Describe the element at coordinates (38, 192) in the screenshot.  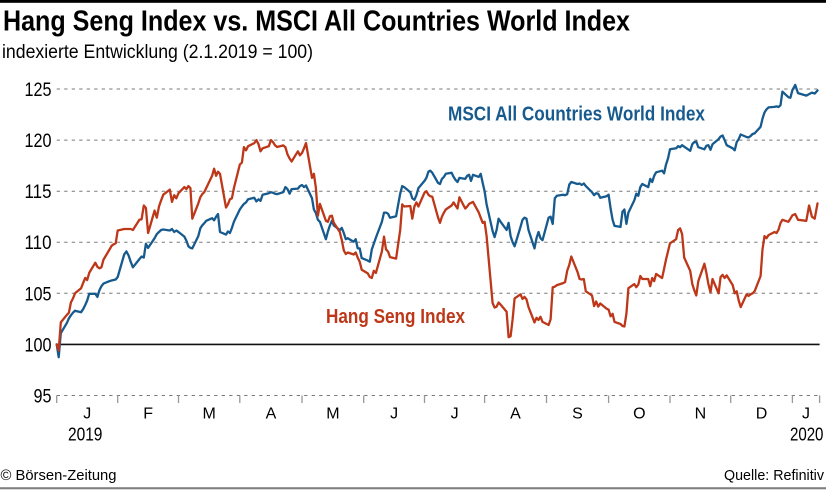
I see `svg-text: 115` at that location.